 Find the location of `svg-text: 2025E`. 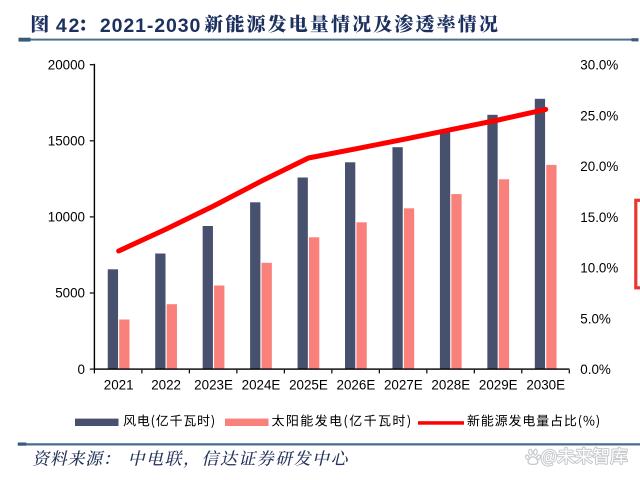

svg-text: 2025E is located at coordinates (308, 384).